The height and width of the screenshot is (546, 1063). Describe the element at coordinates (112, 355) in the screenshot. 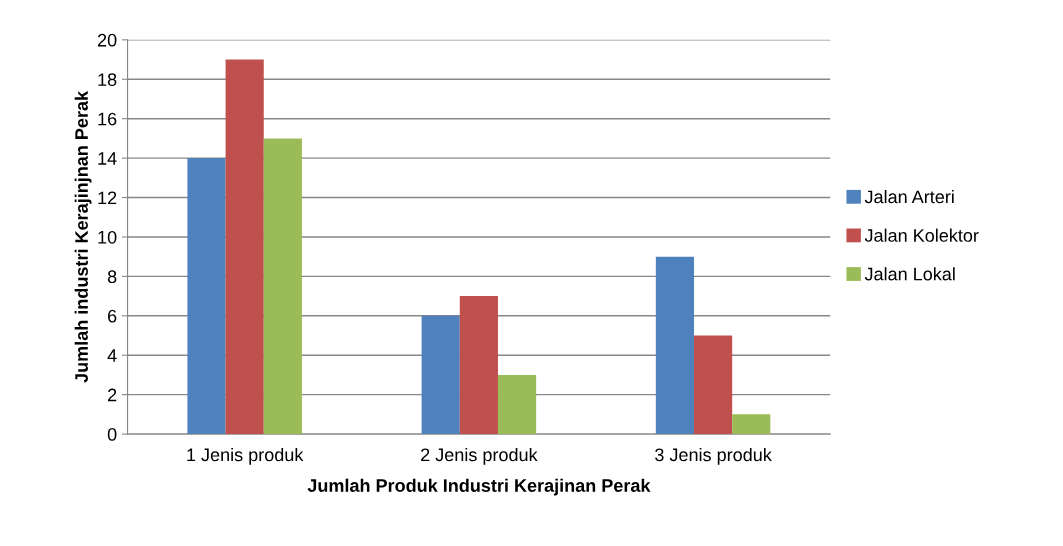

I see `y-tick-label: 4` at that location.